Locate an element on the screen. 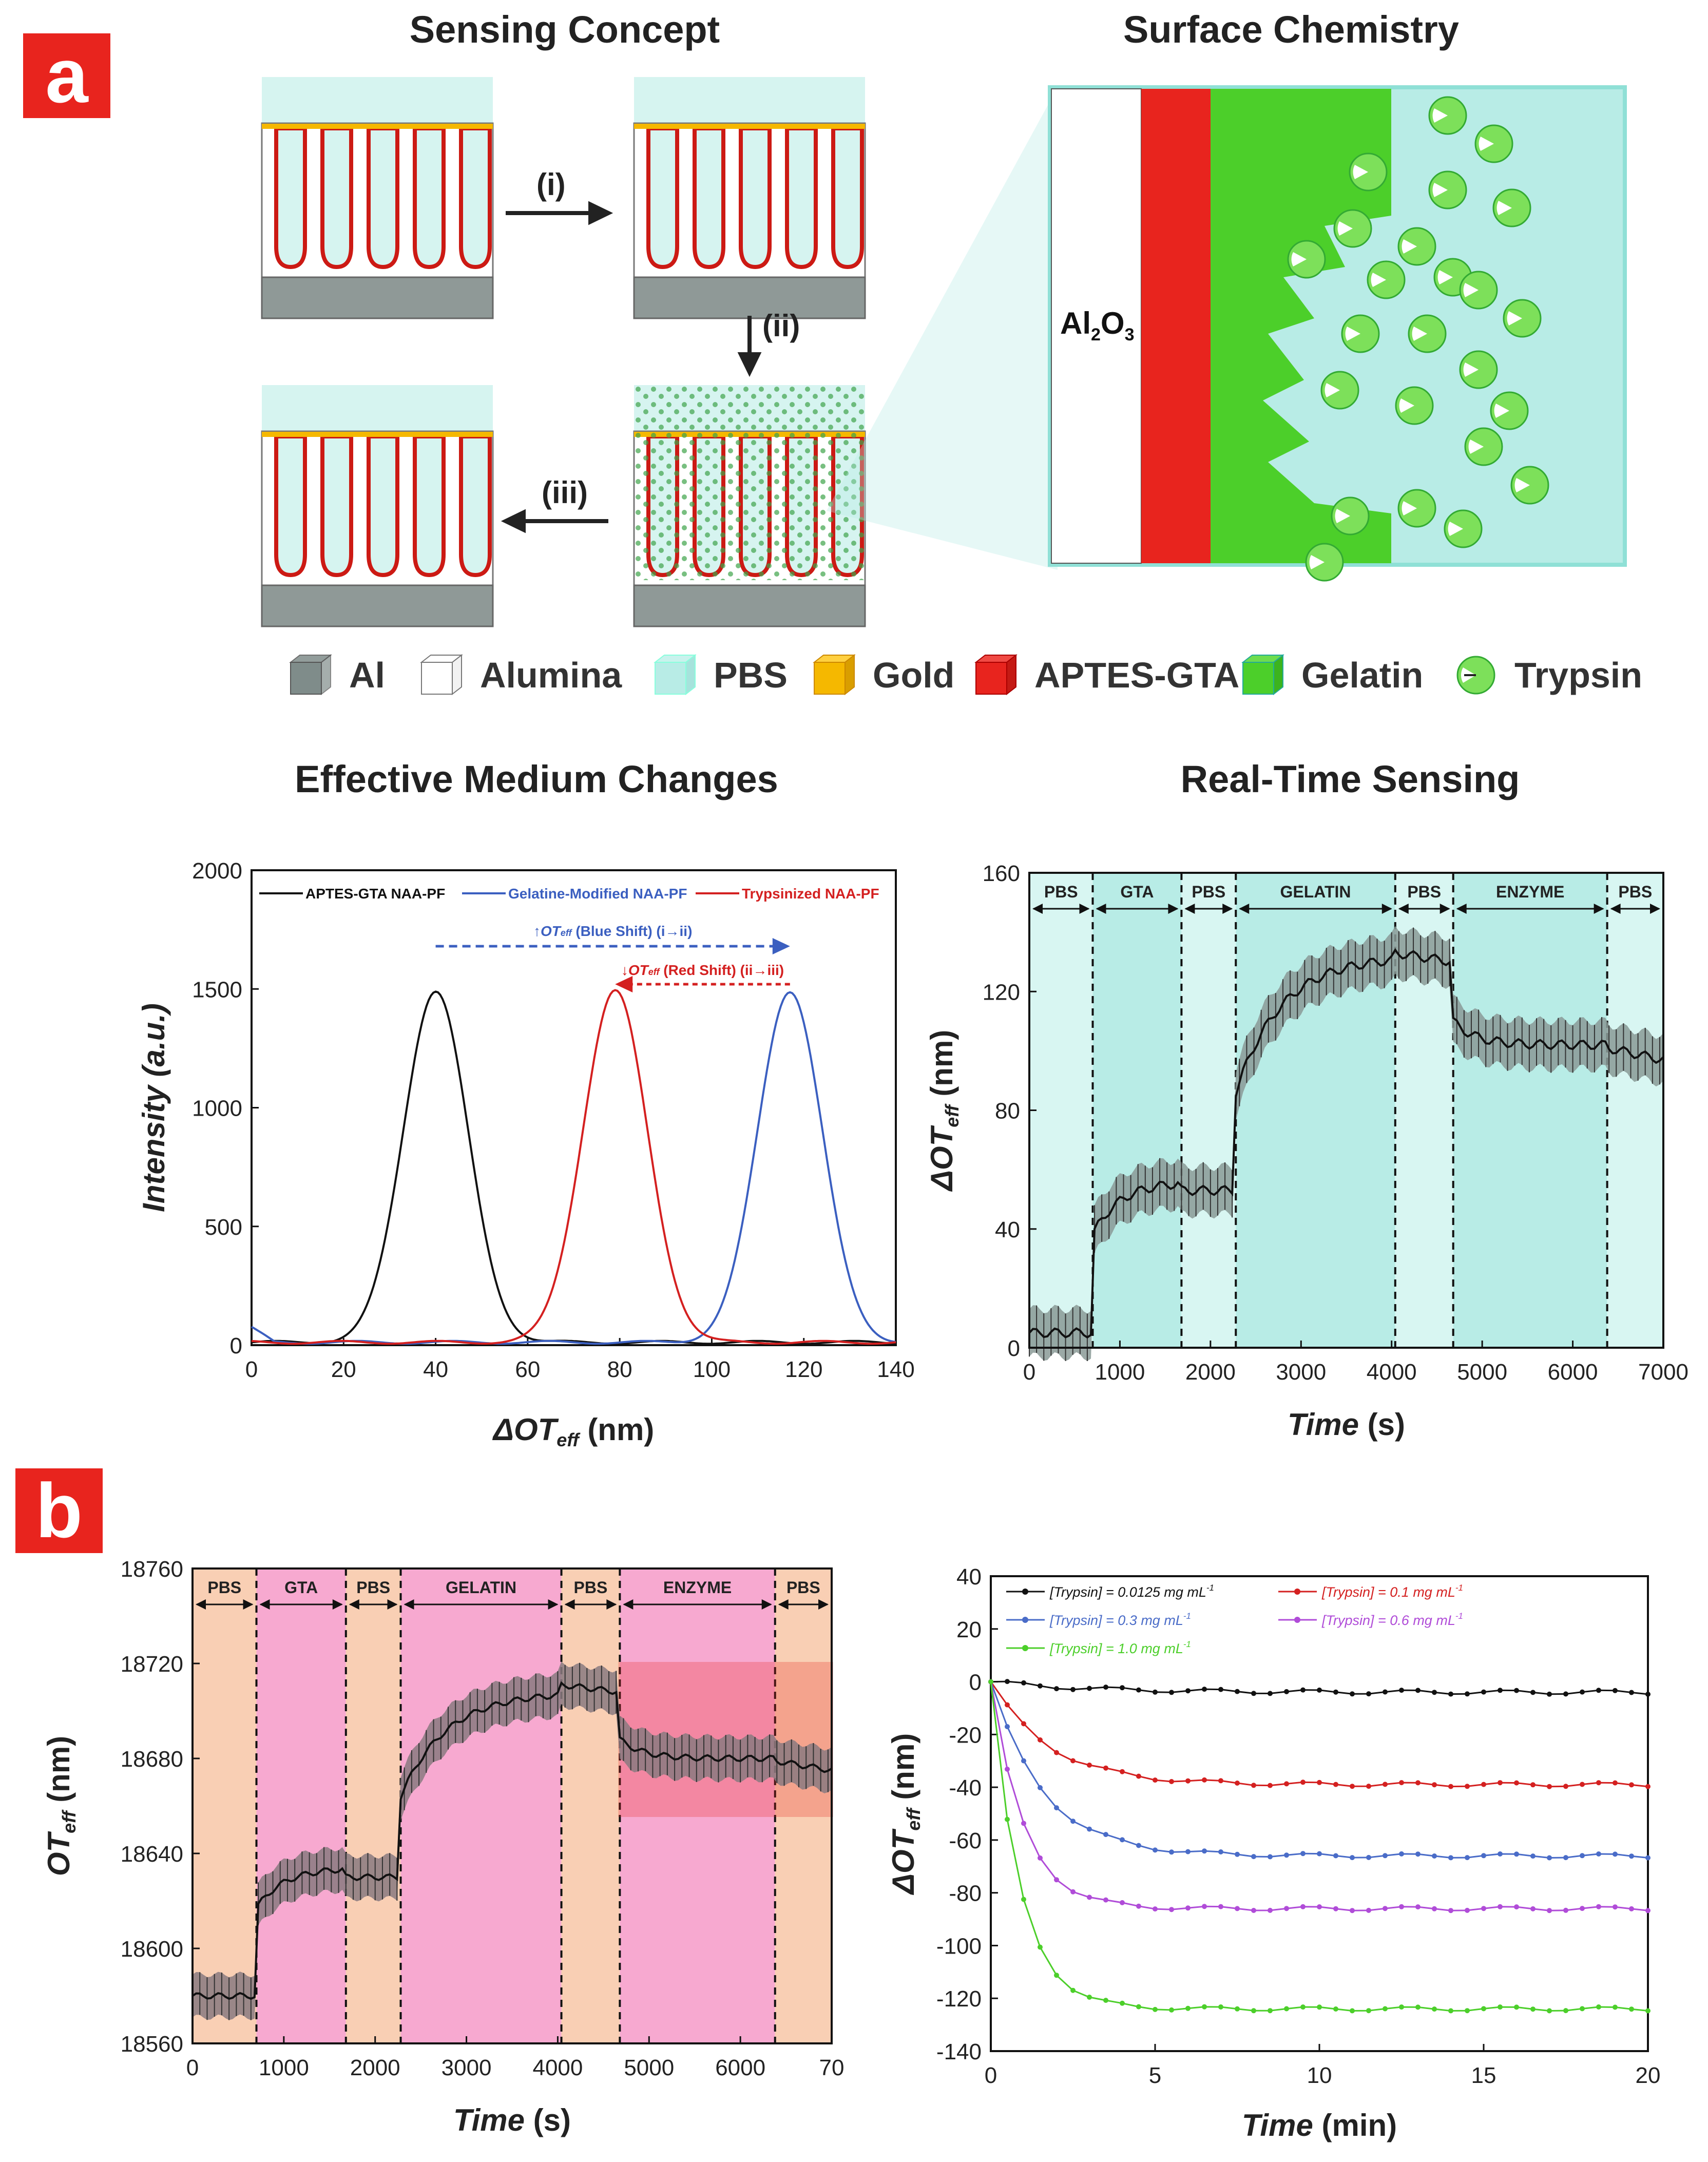 This screenshot has width=1708, height=2162. x-tick-label: 10 is located at coordinates (1319, 2075).